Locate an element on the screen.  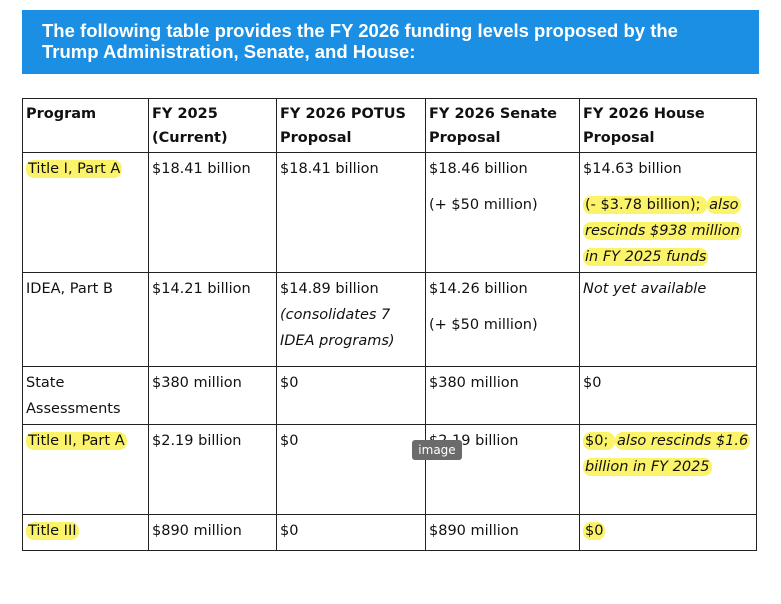
image-badge: image is located at coordinates (437, 450).